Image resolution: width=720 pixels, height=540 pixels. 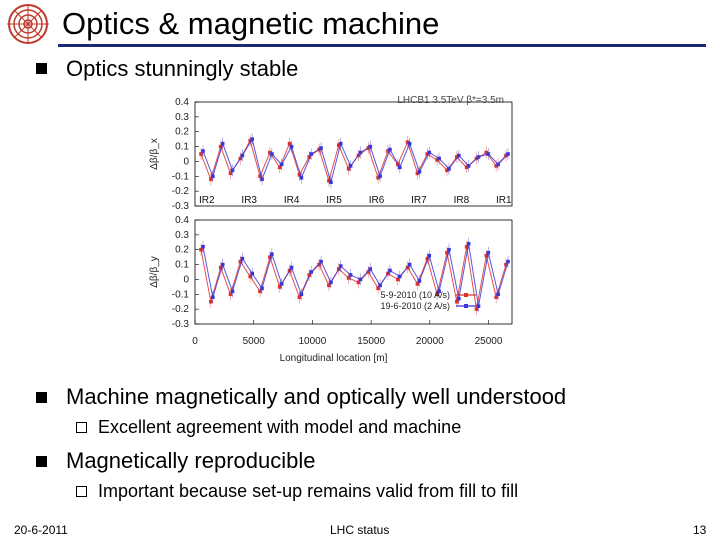 I want to click on slide-title: Optics & magnetic machine, so click(x=251, y=23).